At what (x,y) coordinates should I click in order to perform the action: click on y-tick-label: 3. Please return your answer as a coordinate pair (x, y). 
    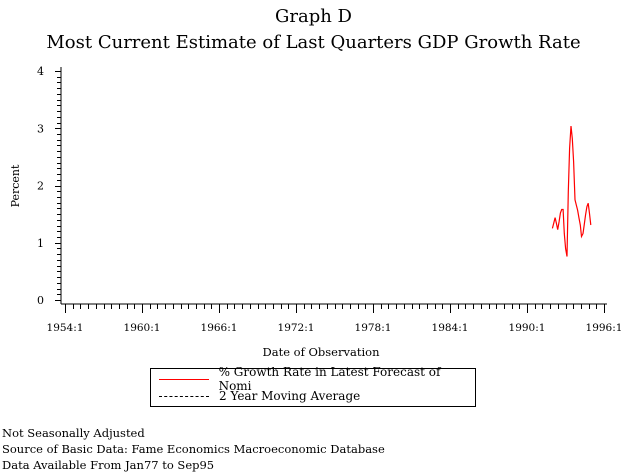
    Looking at the image, I should click on (40, 128).